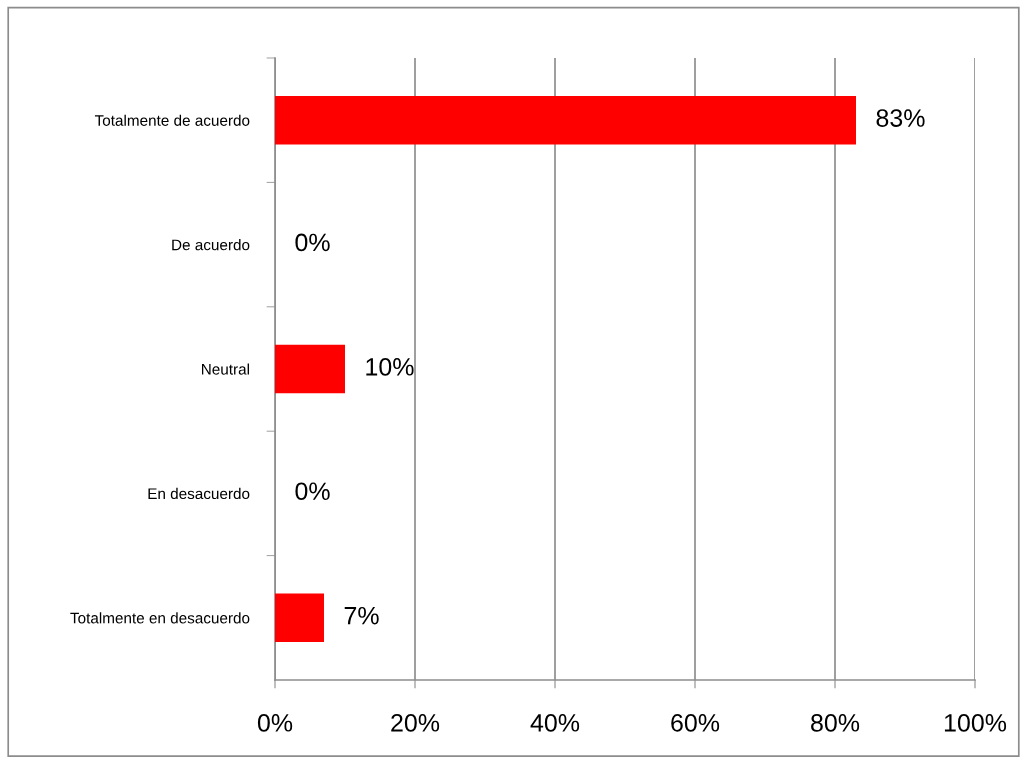 Image resolution: width=1027 pixels, height=760 pixels. What do you see at coordinates (555, 722) in the screenshot?
I see `x-tick-label: 40%` at bounding box center [555, 722].